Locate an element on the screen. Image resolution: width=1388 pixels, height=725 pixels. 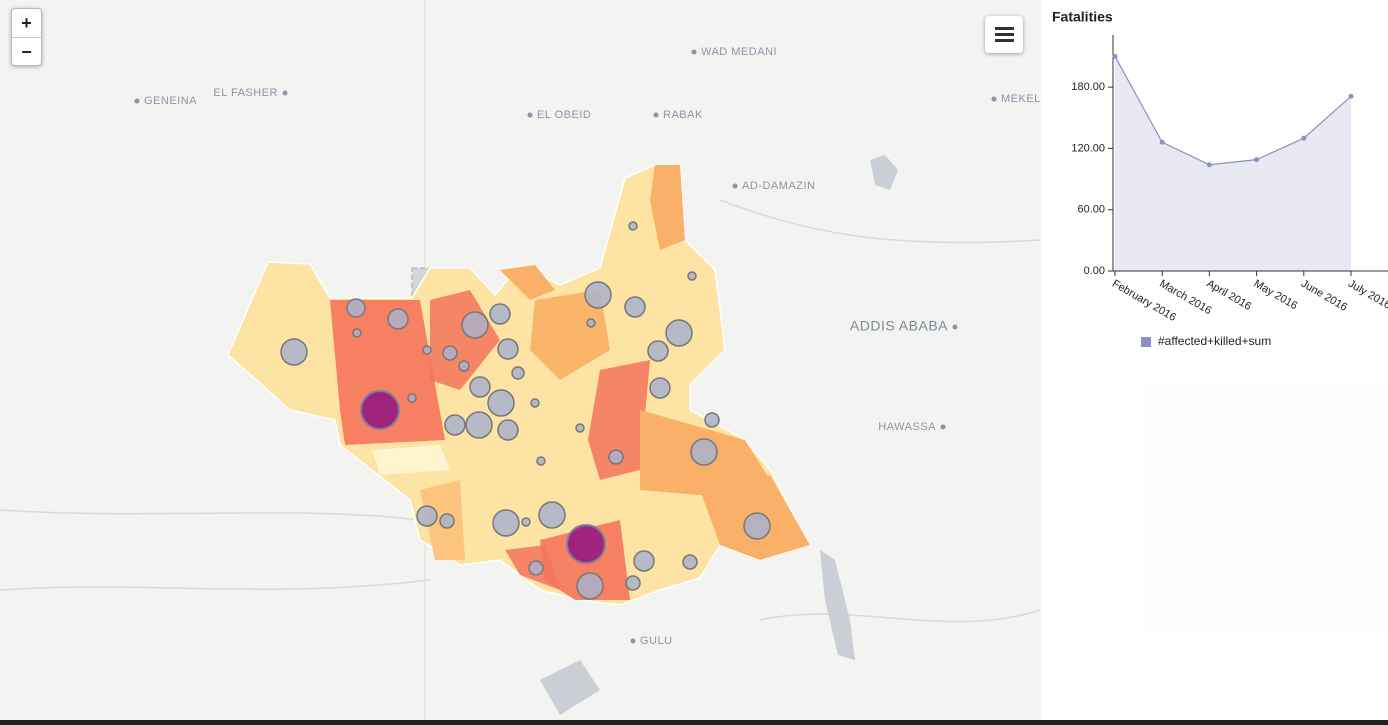
city-label: MEKELE is located at coordinates (1025, 99).